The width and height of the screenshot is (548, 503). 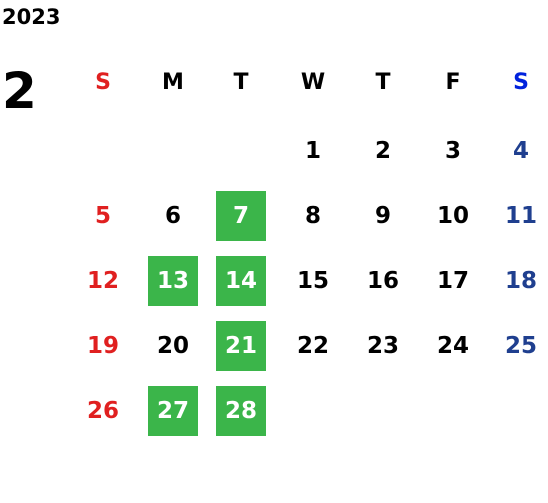 What do you see at coordinates (173, 82) in the screenshot?
I see `weekday-header: M` at bounding box center [173, 82].